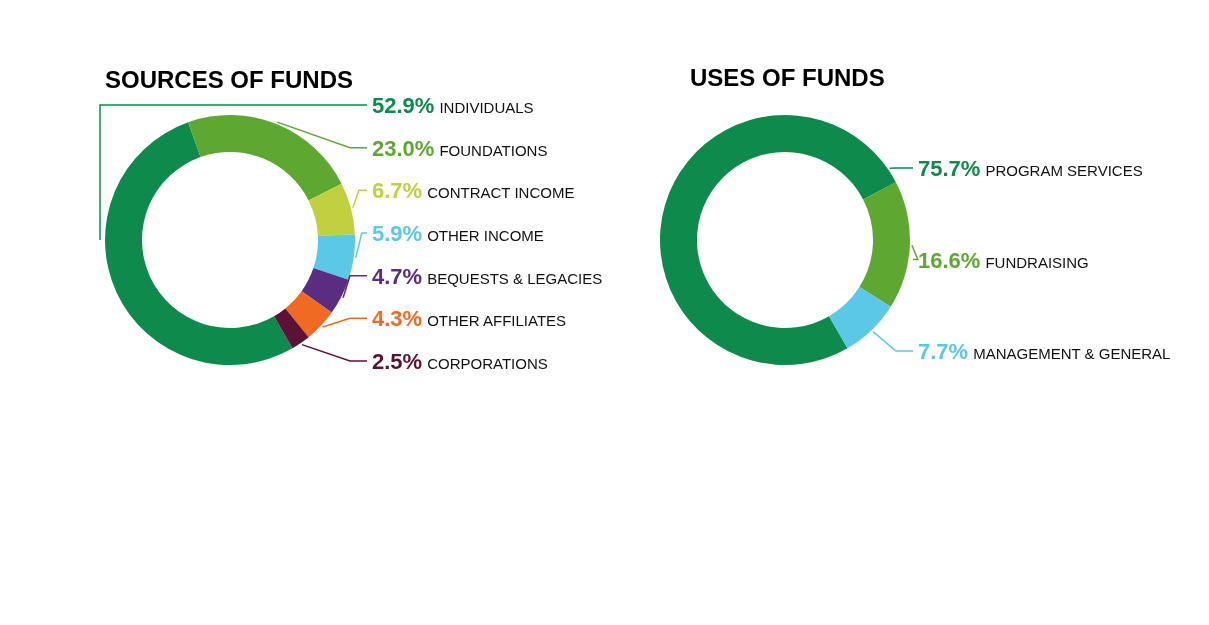 This screenshot has height=625, width=1209. I want to click on data-label: 7.7%, so click(943, 351).